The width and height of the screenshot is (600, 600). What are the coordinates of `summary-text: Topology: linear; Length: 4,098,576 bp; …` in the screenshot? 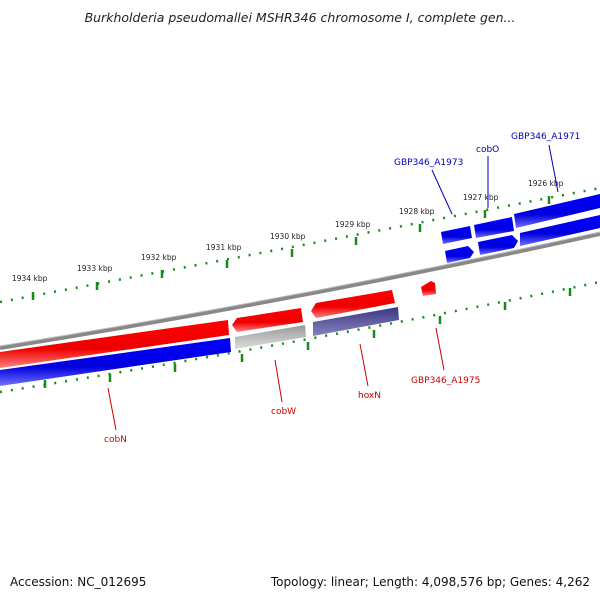 It's located at (430, 582).